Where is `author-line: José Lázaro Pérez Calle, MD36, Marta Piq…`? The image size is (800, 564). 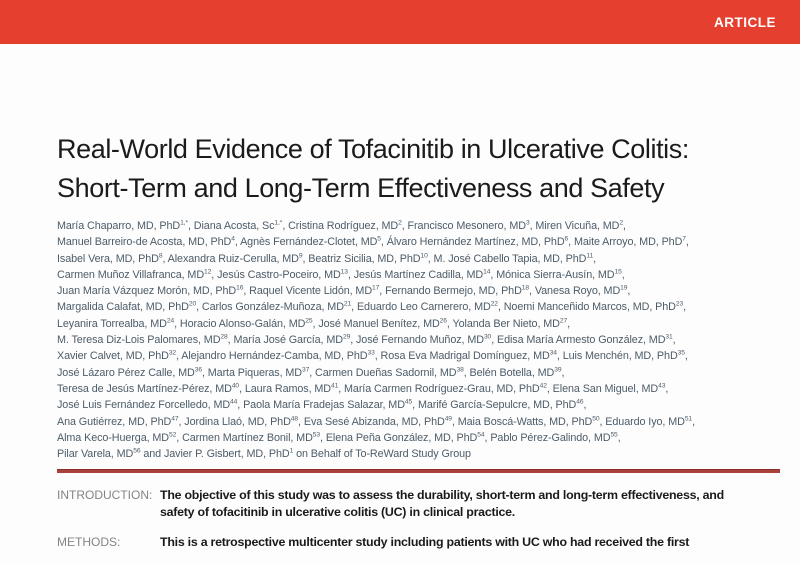 author-line: José Lázaro Pérez Calle, MD36, Marta Piq… is located at coordinates (311, 372).